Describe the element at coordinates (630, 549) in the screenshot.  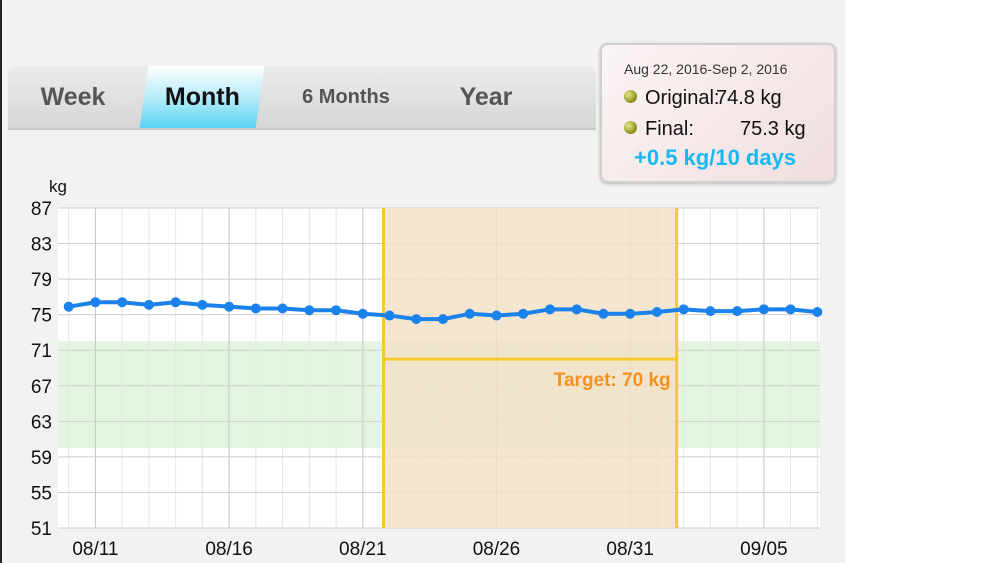
I see `x-tick-label: 08/31` at that location.